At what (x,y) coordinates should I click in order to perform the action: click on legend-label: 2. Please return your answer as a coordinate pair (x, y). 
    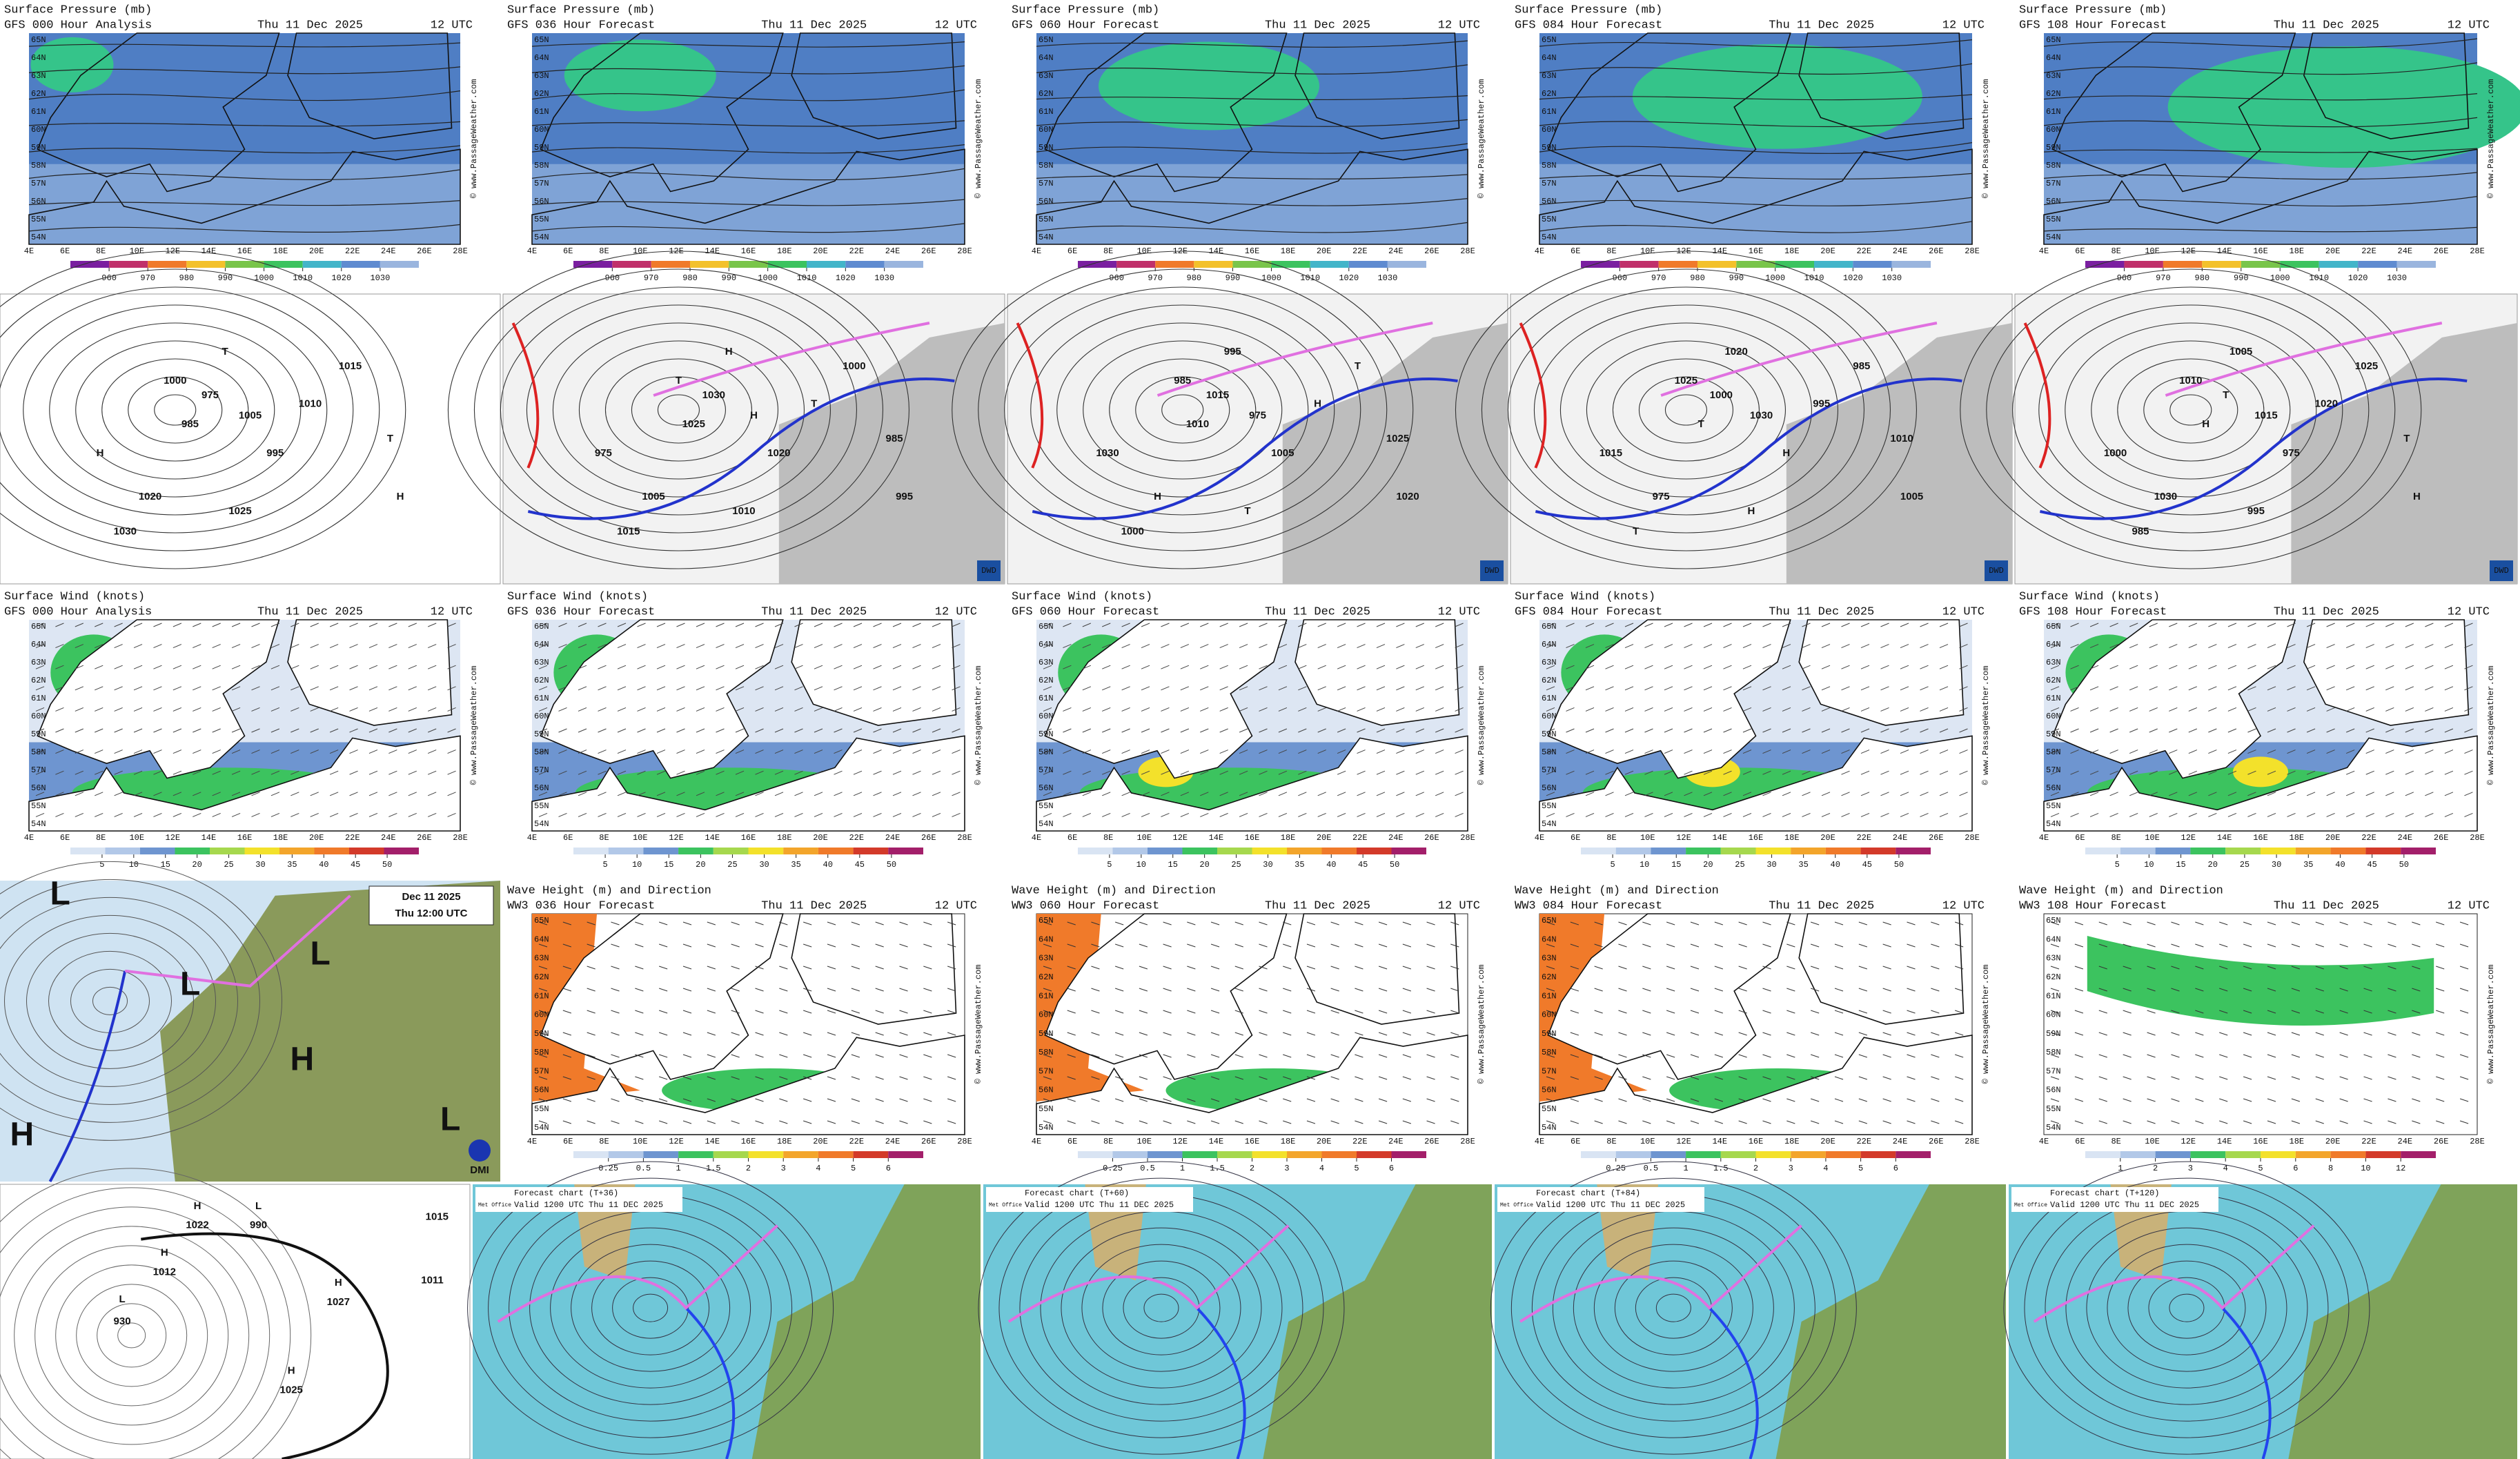
    Looking at the image, I should click on (1252, 1168).